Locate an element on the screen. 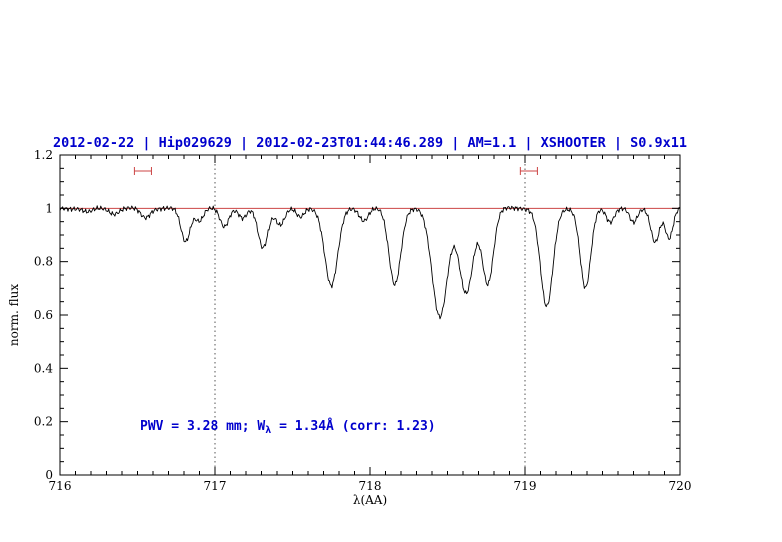 This screenshot has width=782, height=542. y-tick-label: 0 is located at coordinates (49, 475).